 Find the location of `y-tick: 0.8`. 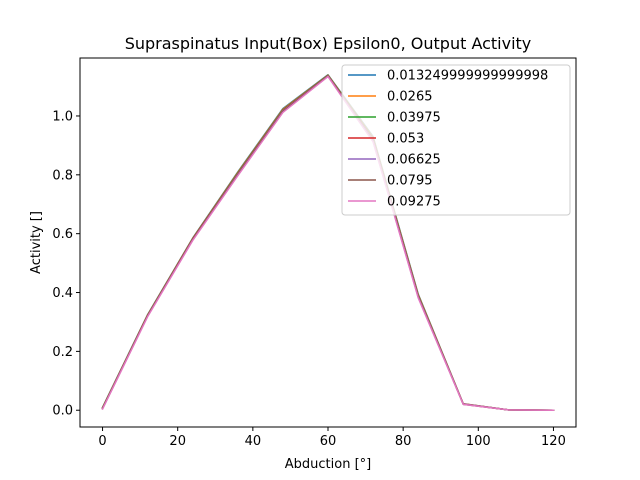

y-tick: 0.8 is located at coordinates (66, 175).